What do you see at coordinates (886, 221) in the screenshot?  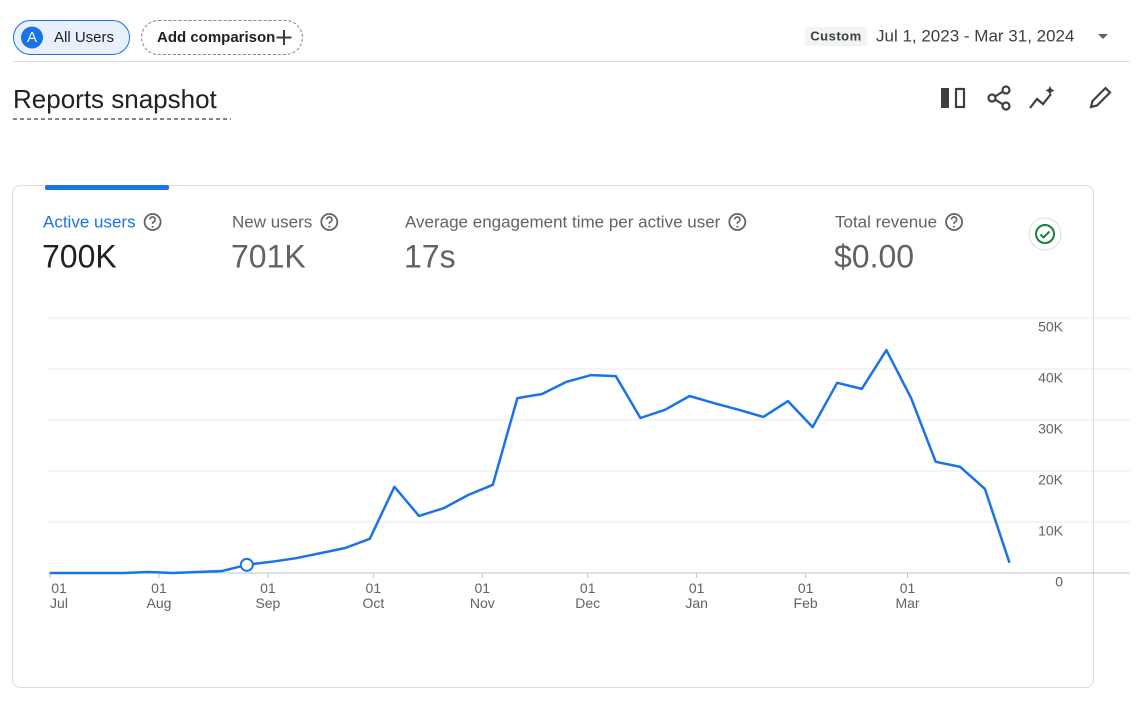 I see `metric-label: Total revenue` at bounding box center [886, 221].